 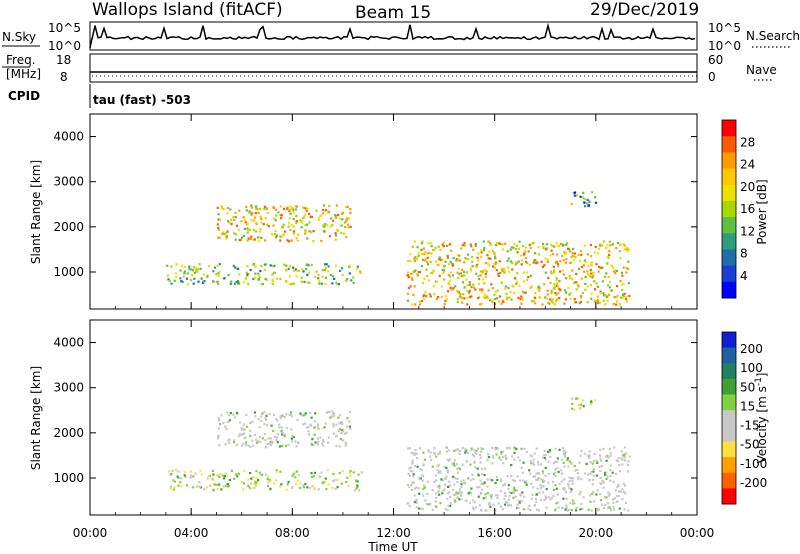 I want to click on nave-label: Nave, so click(x=761, y=70).